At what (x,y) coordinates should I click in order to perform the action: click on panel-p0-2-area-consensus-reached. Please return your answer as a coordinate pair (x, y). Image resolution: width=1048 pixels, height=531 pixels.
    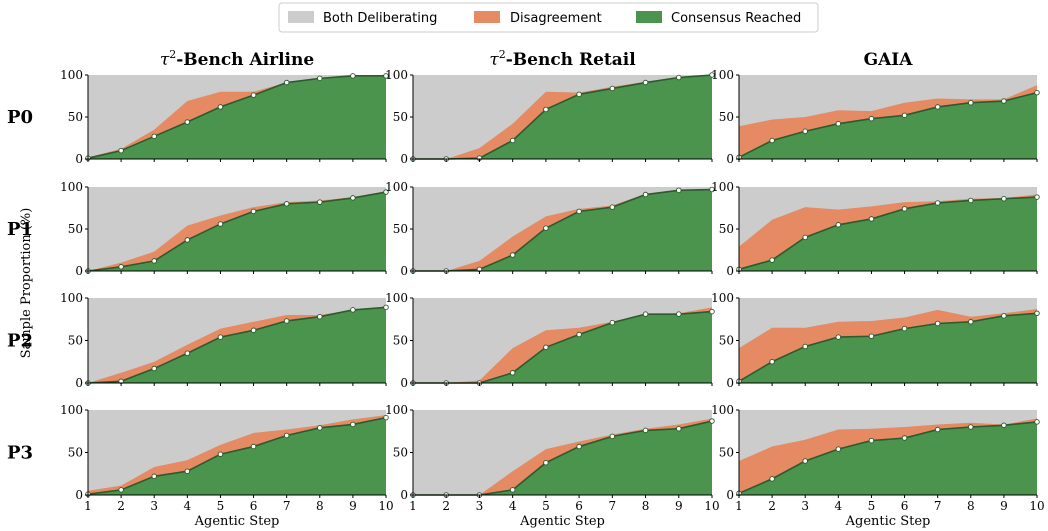
    Looking at the image, I should click on (888, 125).